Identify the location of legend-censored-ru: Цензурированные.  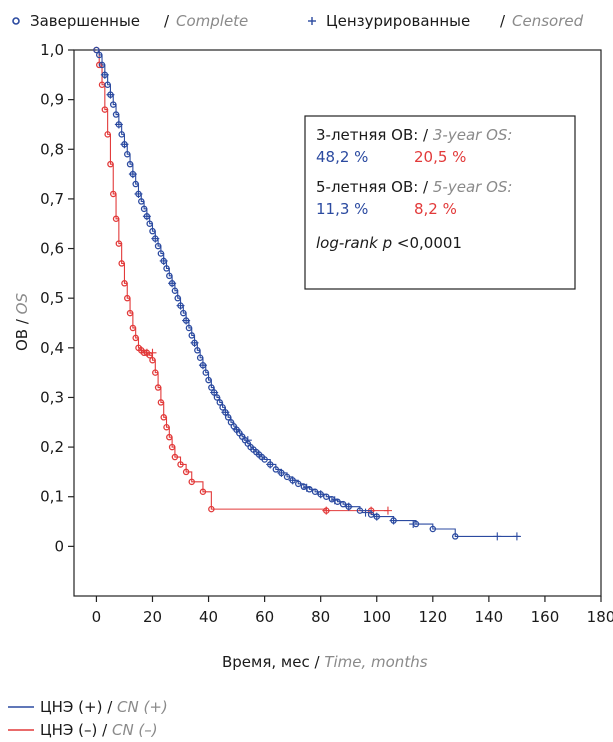
(398, 21).